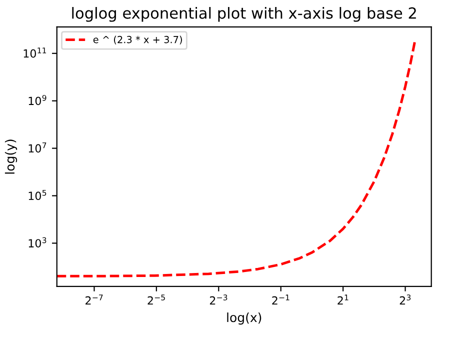  I want to click on y-tick-label: 10$^{7}$, so click(37, 147).